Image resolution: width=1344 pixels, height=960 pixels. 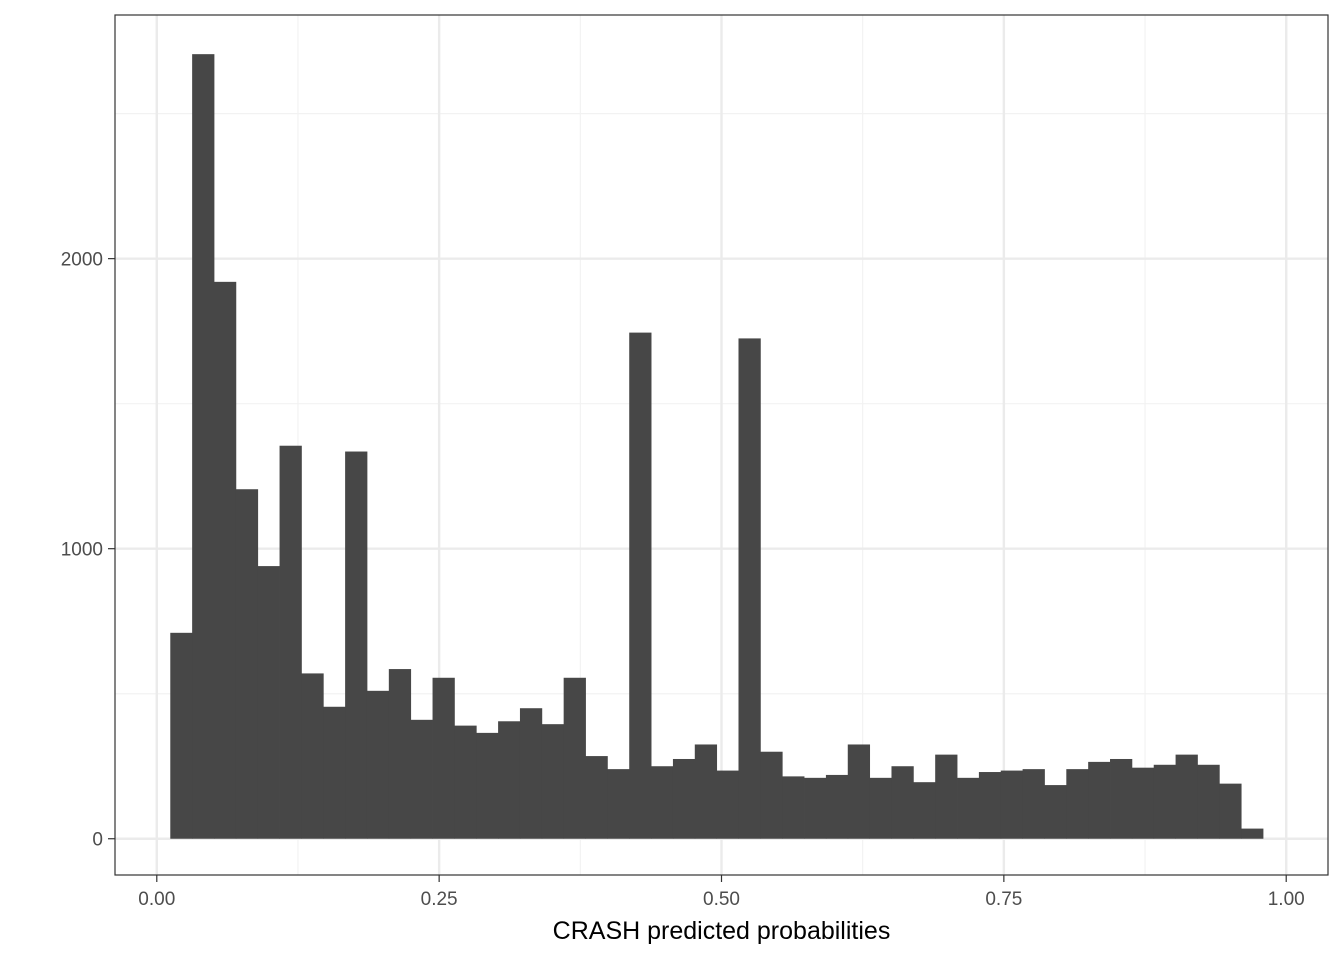 I want to click on y-tick-label: 0, so click(x=97, y=840).